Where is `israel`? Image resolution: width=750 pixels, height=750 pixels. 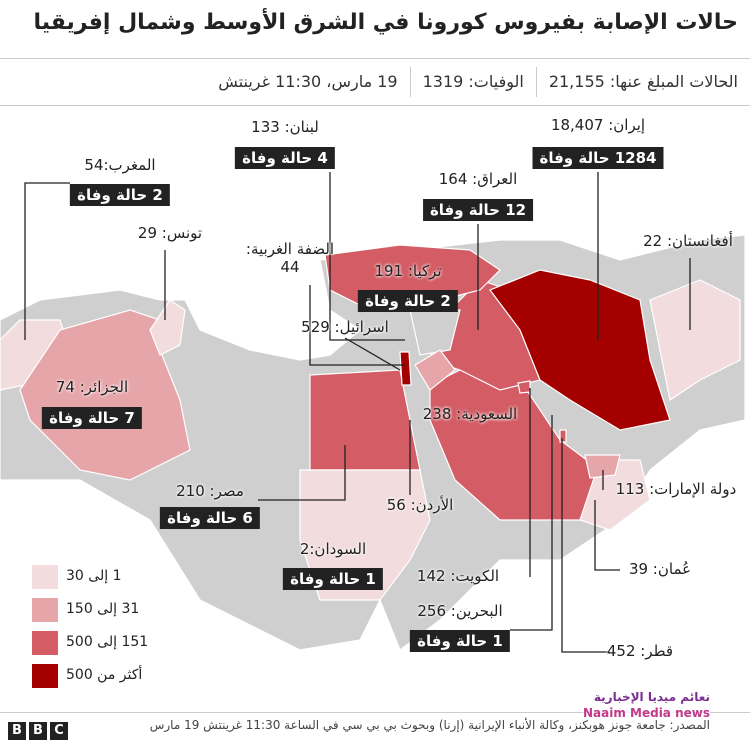 israel is located at coordinates (405, 368).